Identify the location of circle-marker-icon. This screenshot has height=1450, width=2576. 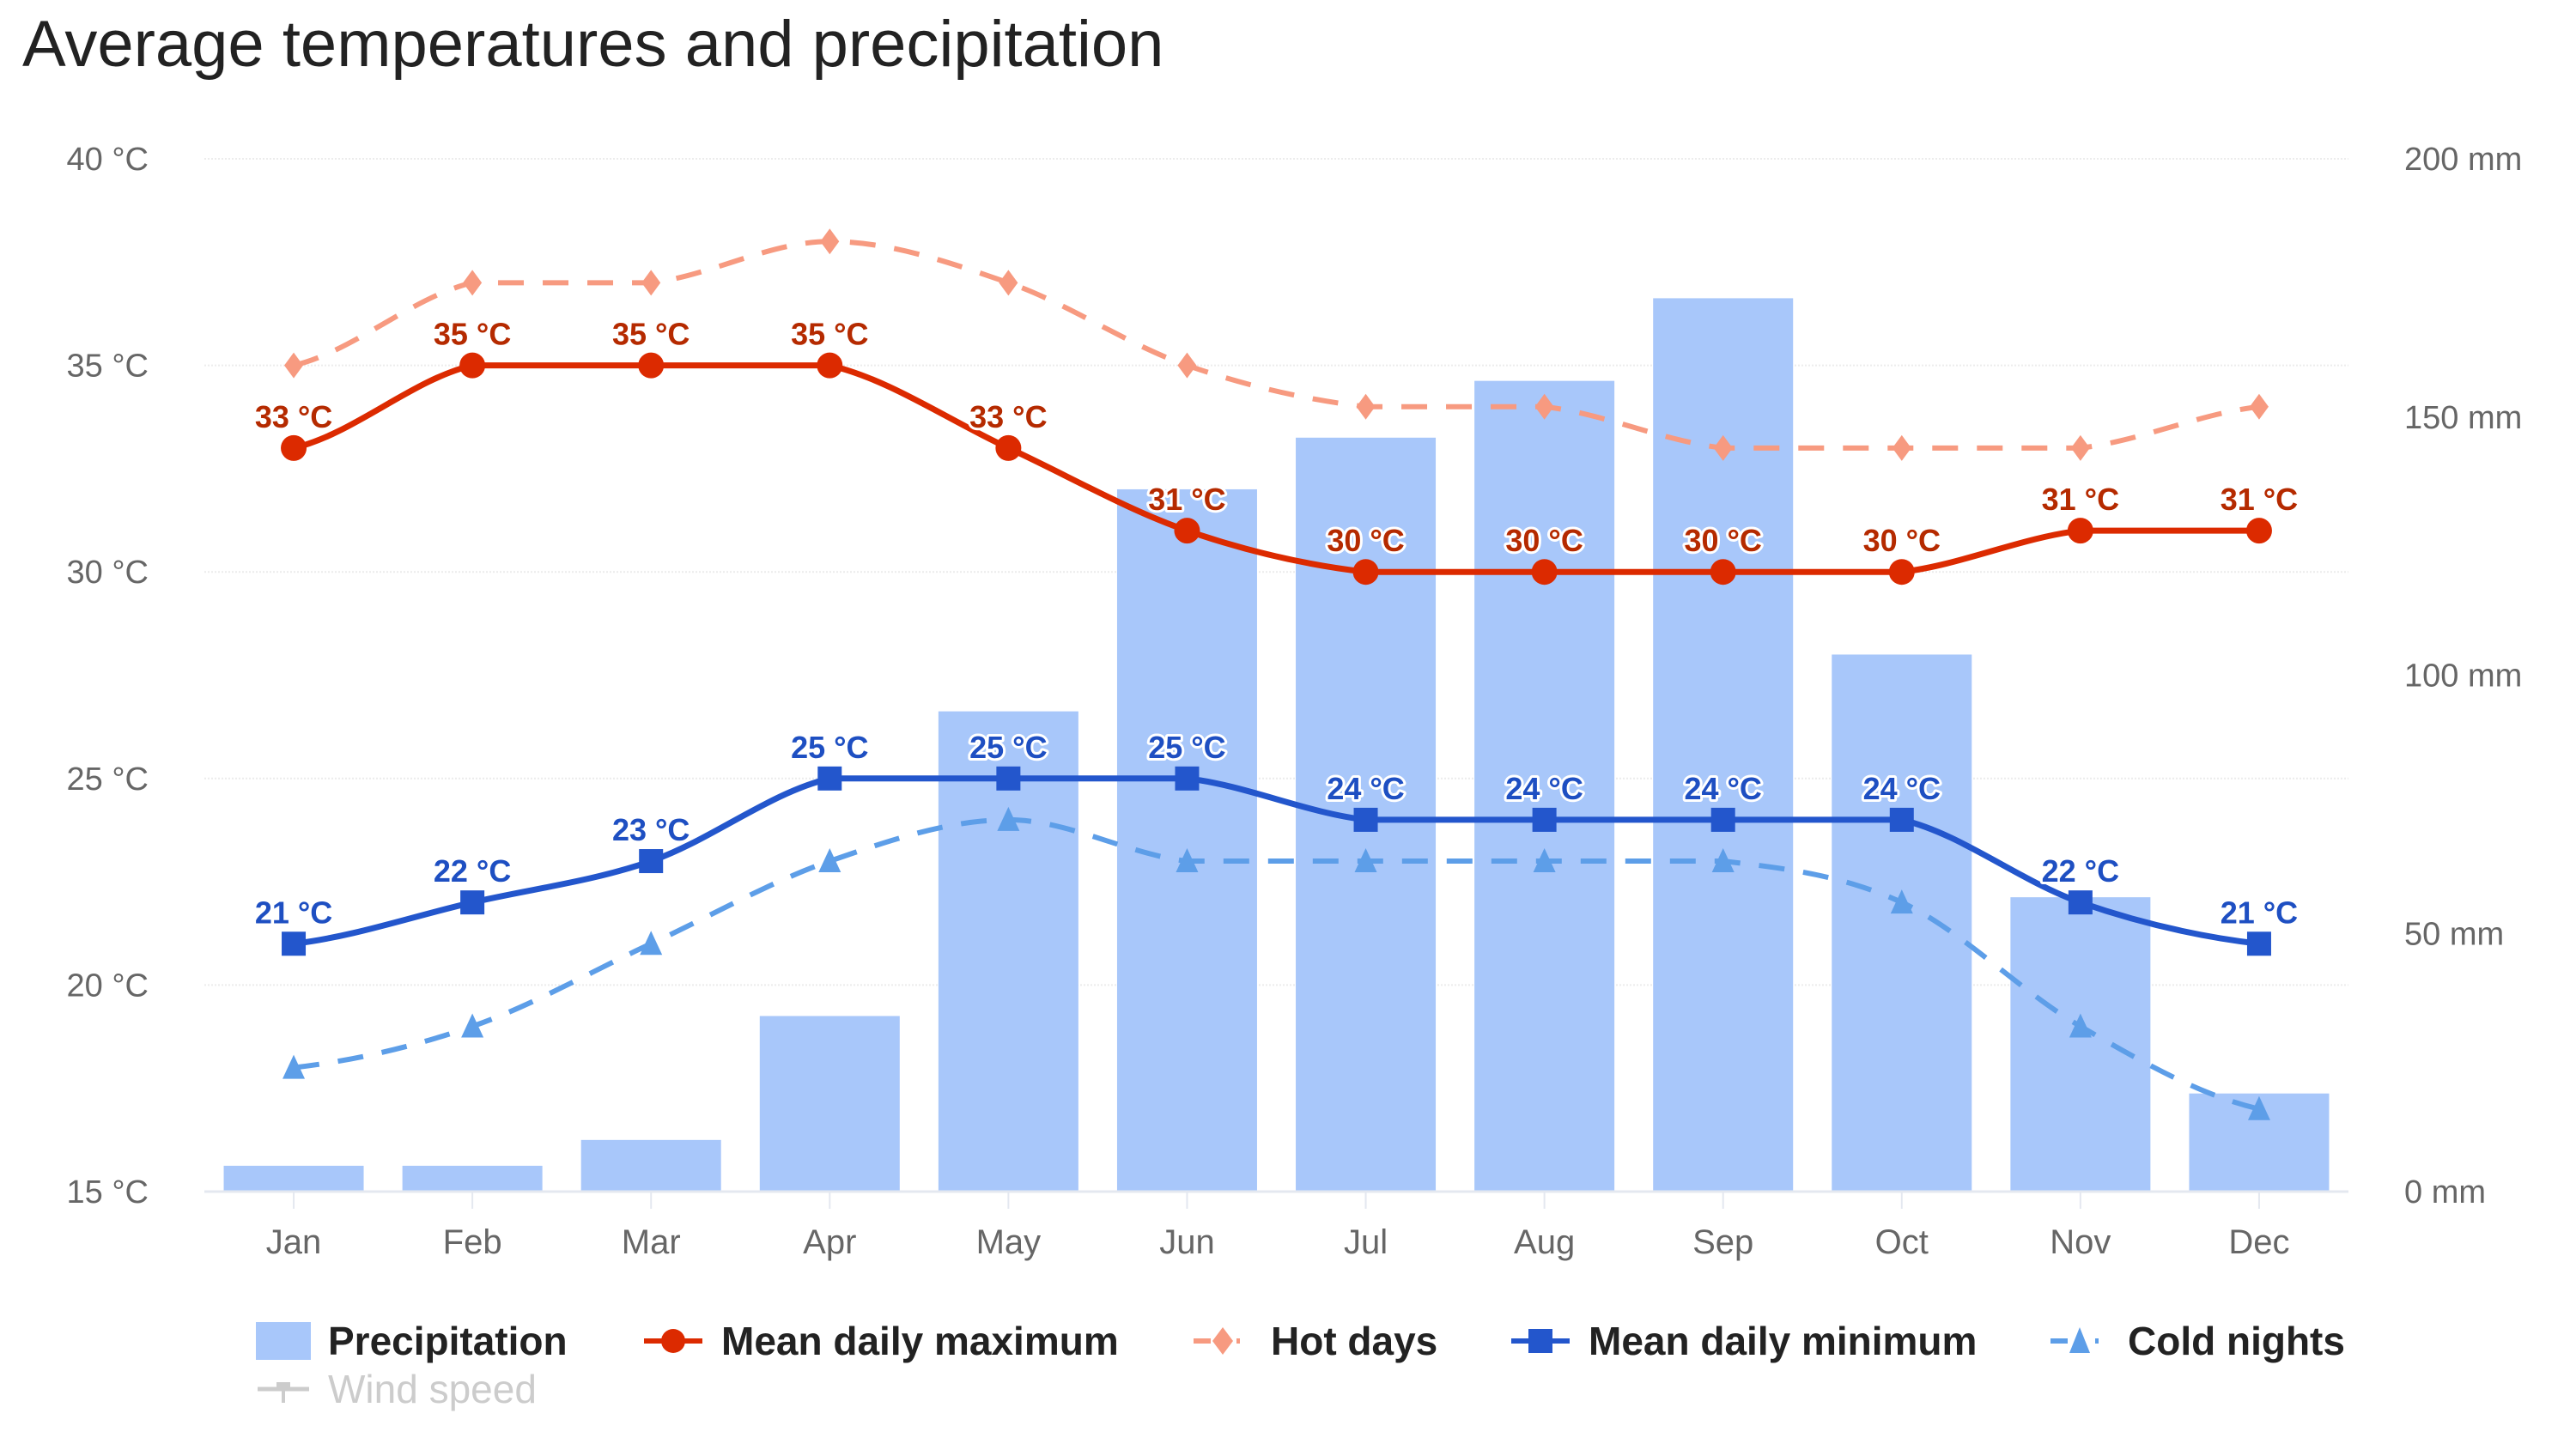
(673, 1341).